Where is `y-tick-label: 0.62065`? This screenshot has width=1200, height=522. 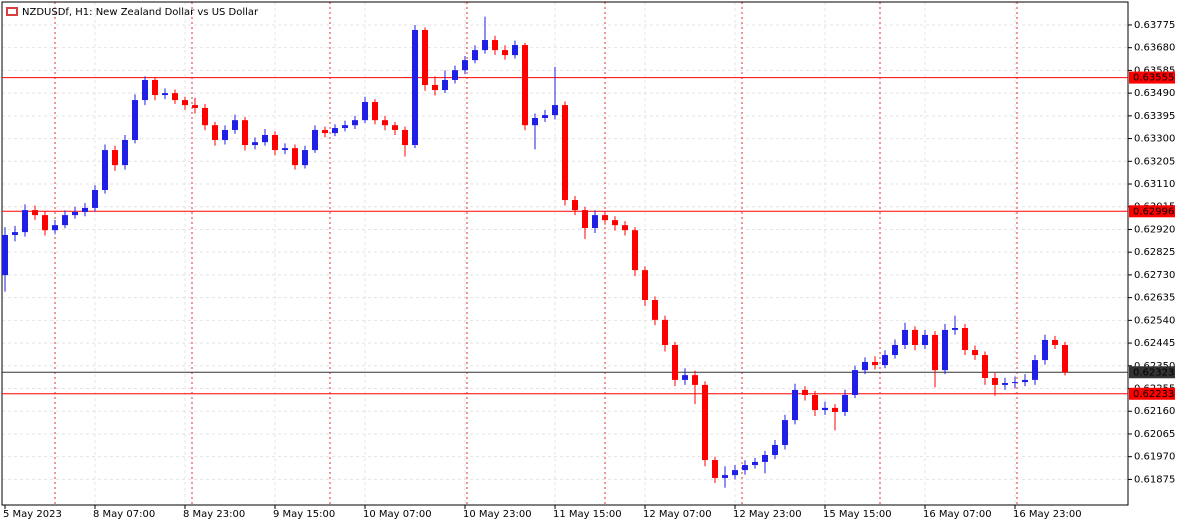 y-tick-label: 0.62065 is located at coordinates (1154, 434).